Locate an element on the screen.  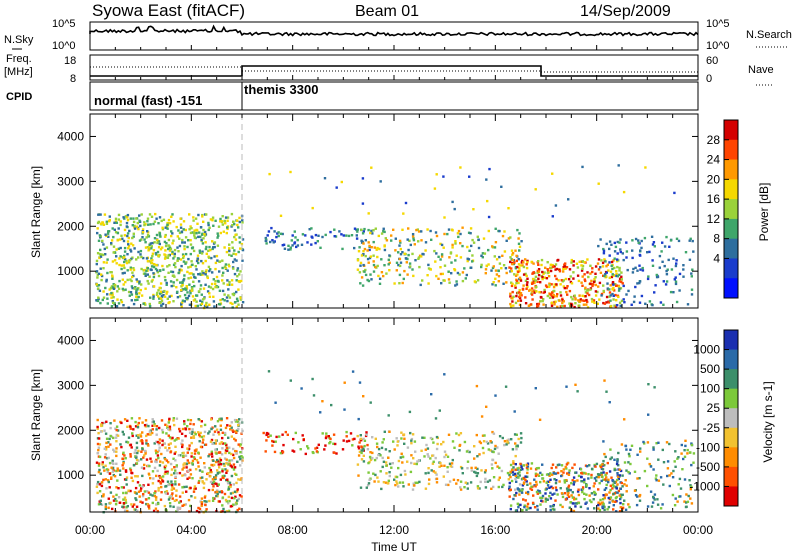
colorbar-frame is located at coordinates (731, 418).